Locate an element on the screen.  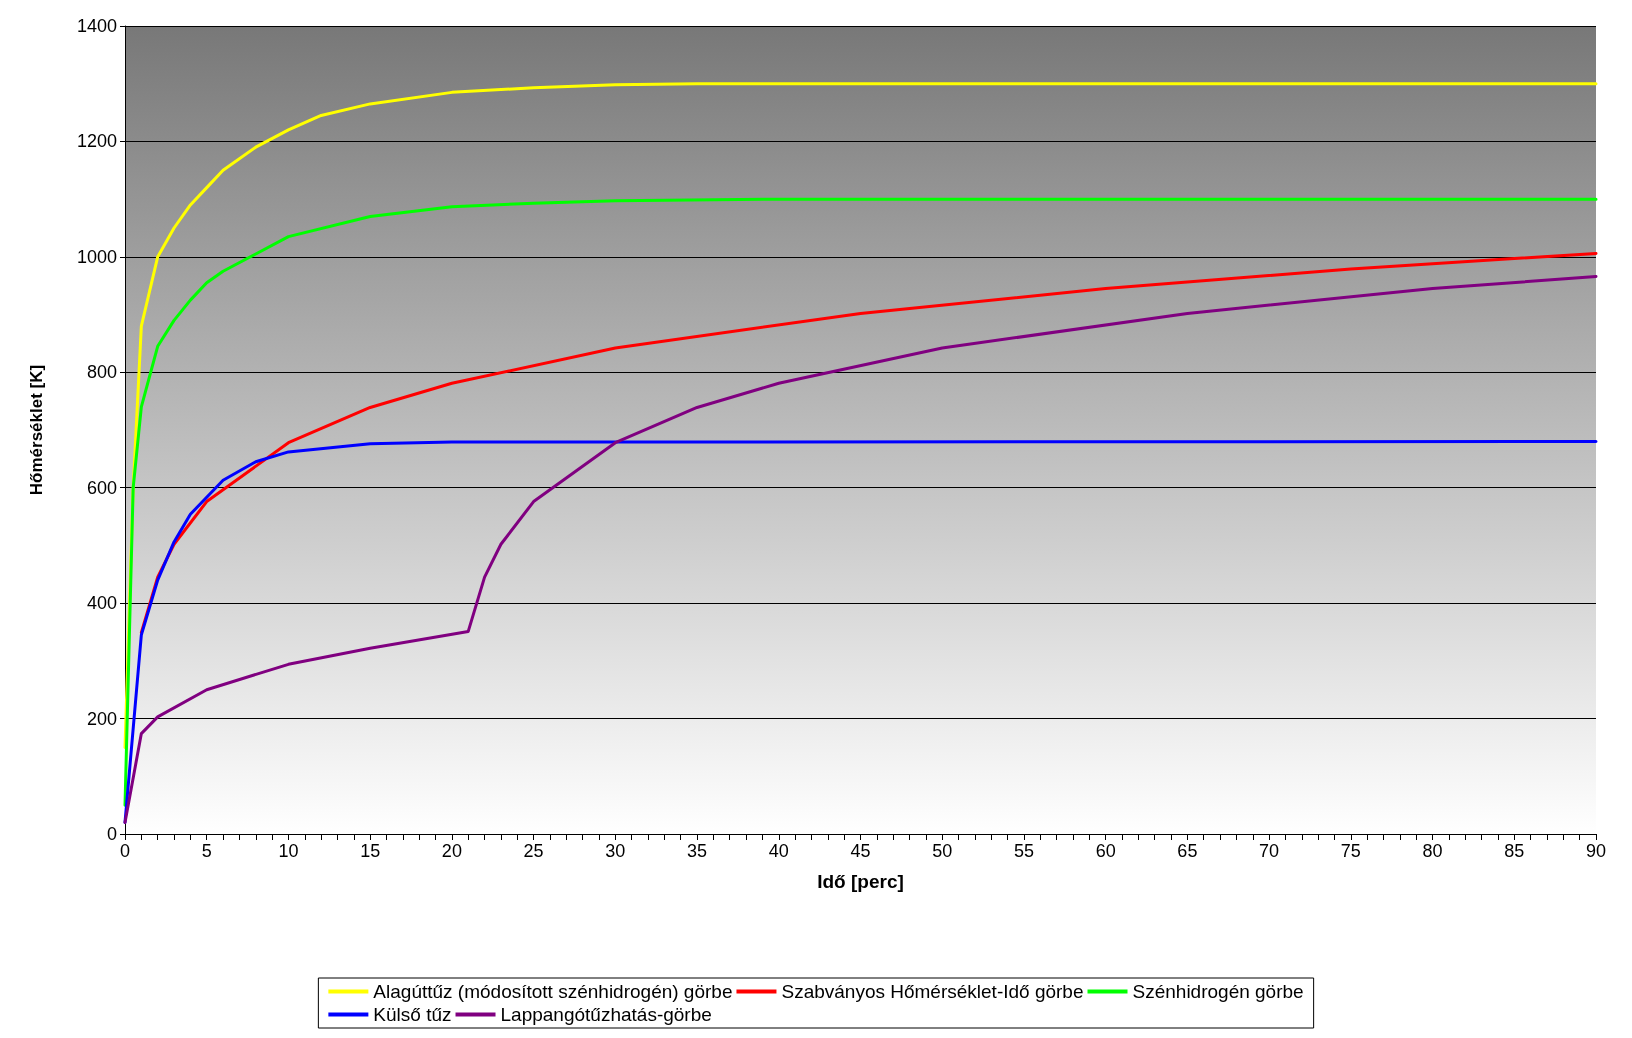
x-tick-label: 15 is located at coordinates (370, 851).